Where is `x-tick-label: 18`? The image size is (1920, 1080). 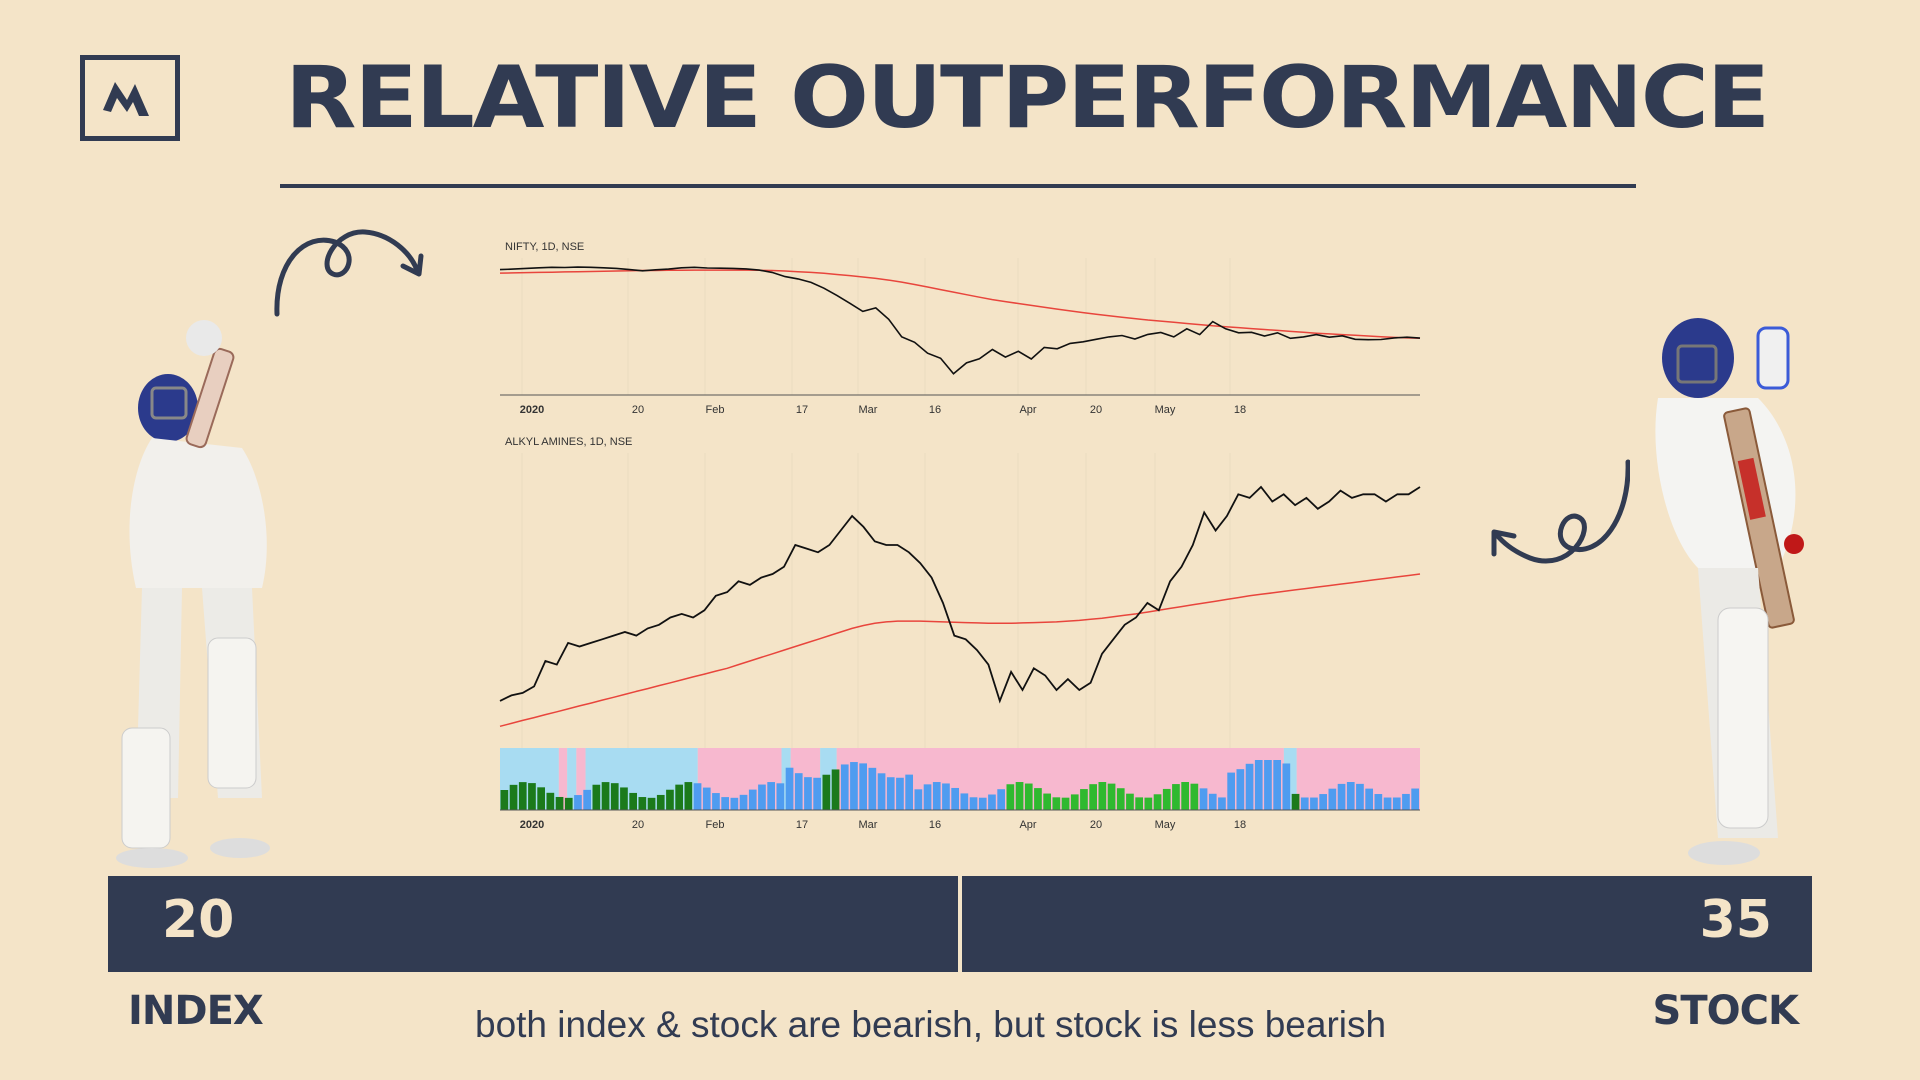
x-tick-label: 18 is located at coordinates (1240, 410).